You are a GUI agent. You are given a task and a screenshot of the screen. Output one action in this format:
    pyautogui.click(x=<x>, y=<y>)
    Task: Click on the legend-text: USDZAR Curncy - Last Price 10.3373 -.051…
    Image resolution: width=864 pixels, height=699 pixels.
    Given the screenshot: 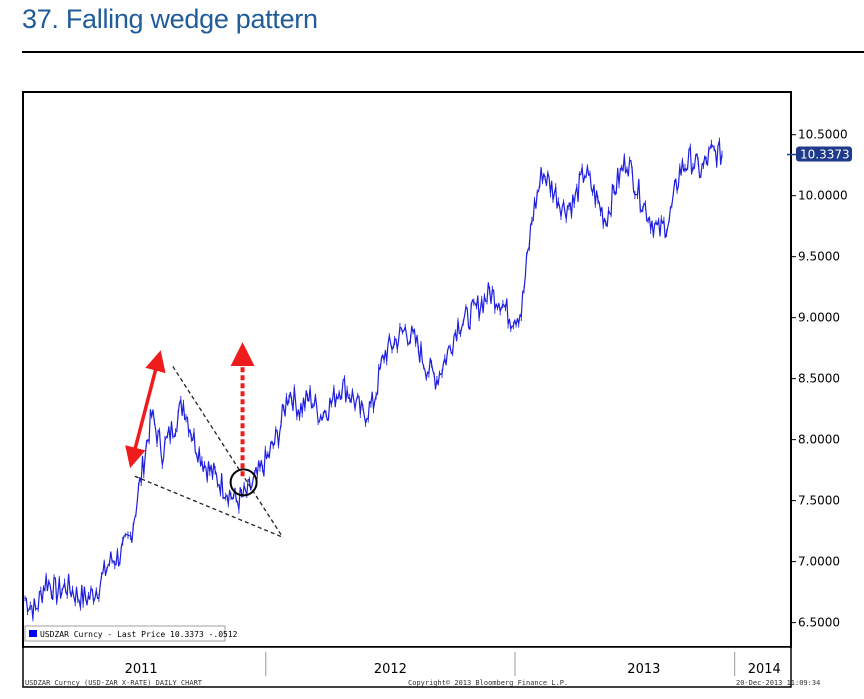 What is the action you would take?
    pyautogui.click(x=139, y=634)
    